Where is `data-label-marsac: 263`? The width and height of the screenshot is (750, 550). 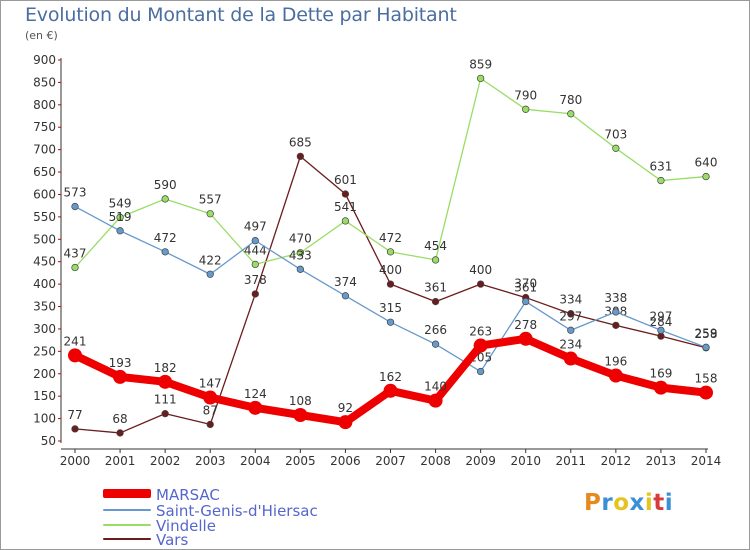
data-label-marsac: 263 is located at coordinates (480, 332).